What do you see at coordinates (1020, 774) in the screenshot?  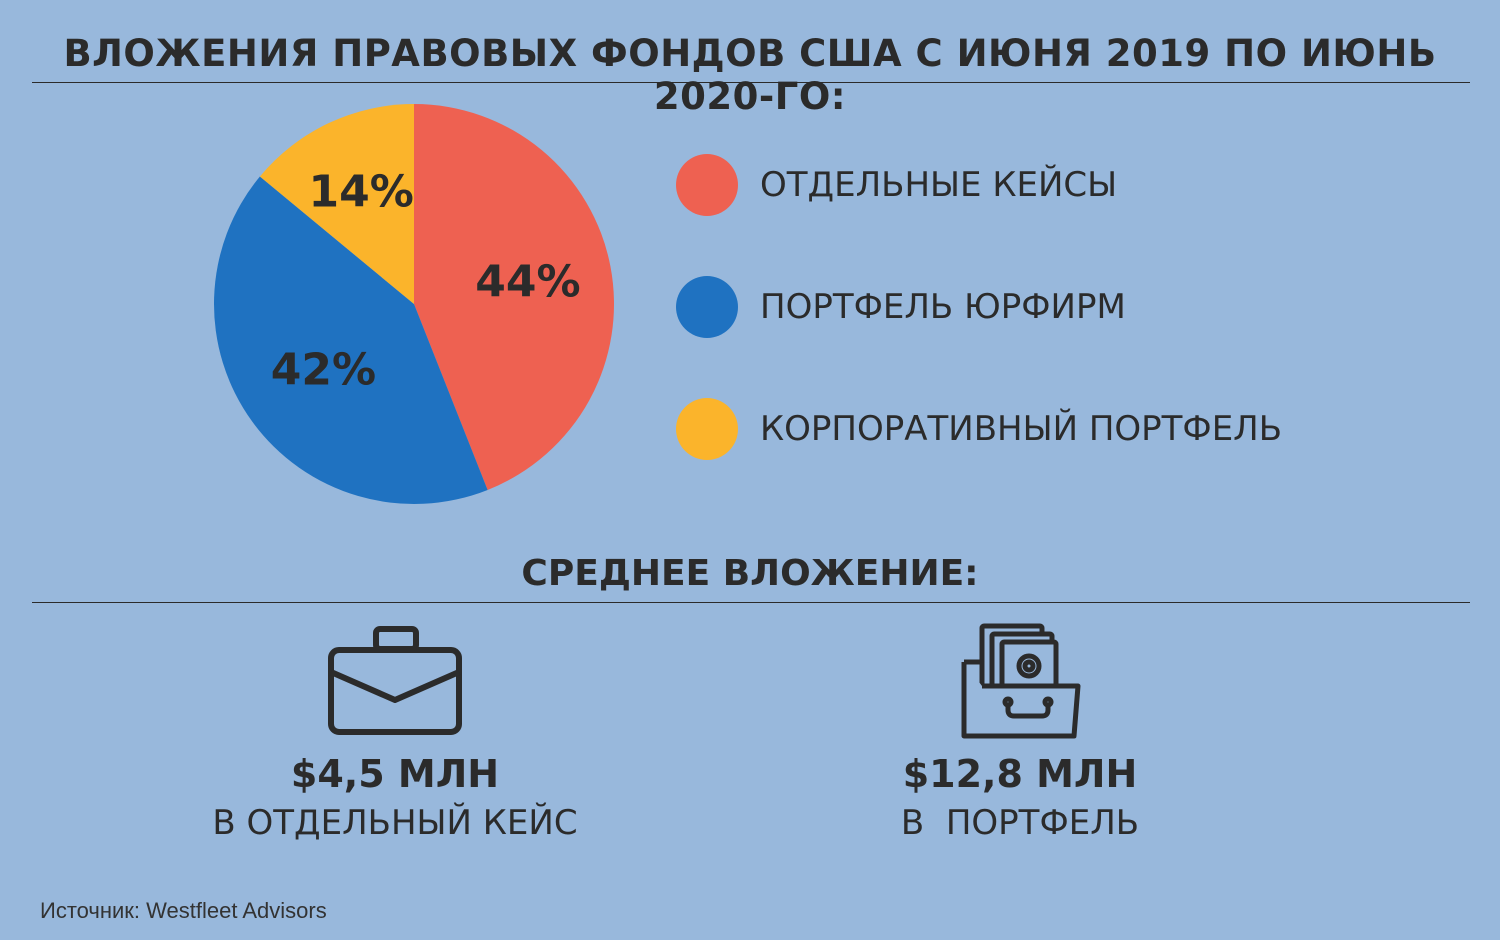 I see `stat-value-portfolio: $12,8 МЛН` at bounding box center [1020, 774].